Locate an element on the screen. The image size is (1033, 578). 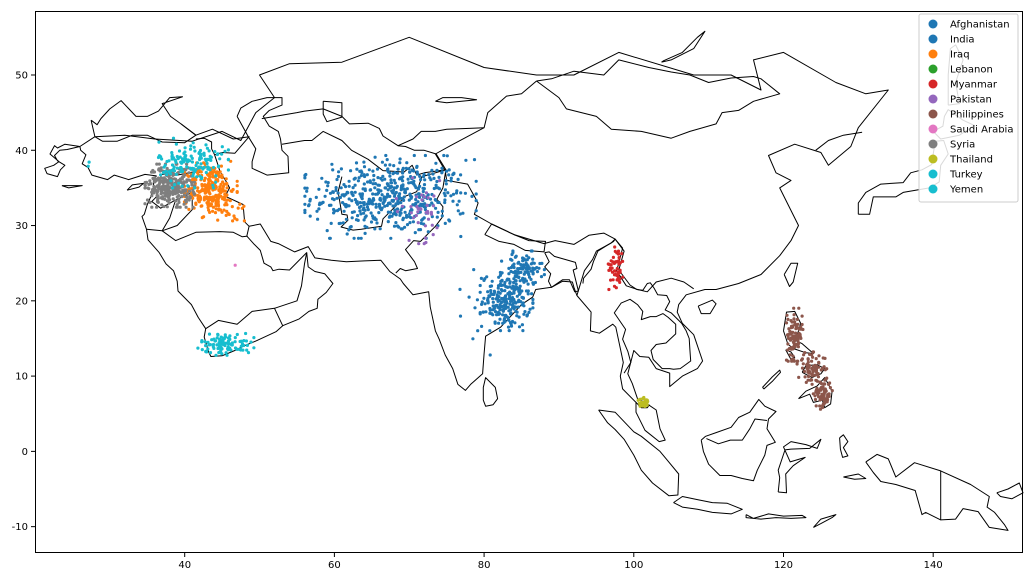
legend-label: Lebanon is located at coordinates (971, 70).